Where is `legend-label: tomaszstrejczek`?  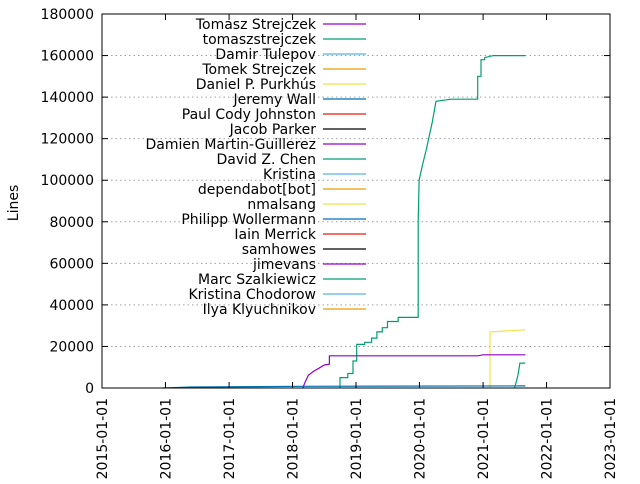 legend-label: tomaszstrejczek is located at coordinates (260, 40).